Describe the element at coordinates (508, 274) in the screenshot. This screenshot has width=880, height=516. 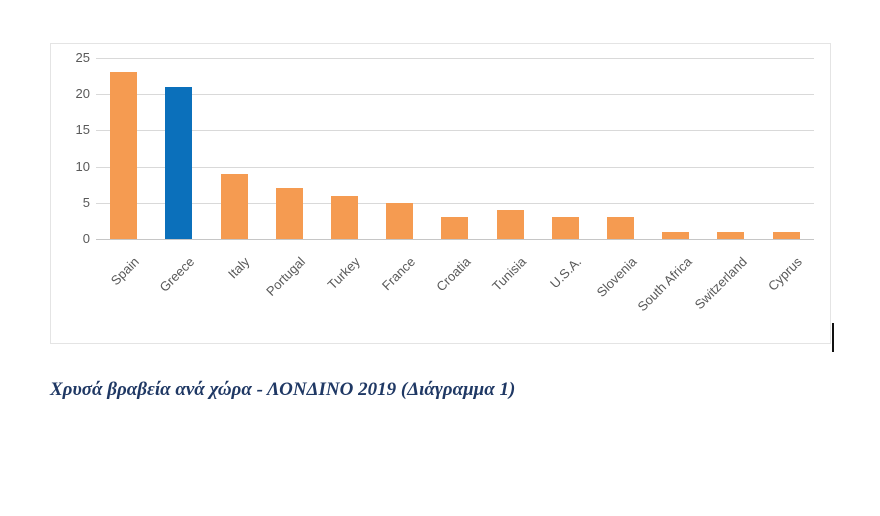
I see `x-axis-label-tunisia: Tunisia` at that location.